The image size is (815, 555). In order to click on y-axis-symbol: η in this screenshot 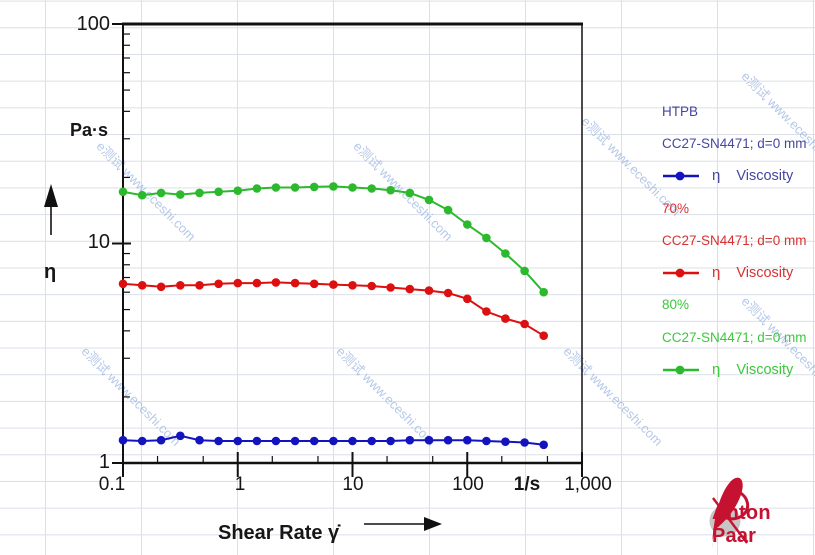, I will do `click(50, 272)`.